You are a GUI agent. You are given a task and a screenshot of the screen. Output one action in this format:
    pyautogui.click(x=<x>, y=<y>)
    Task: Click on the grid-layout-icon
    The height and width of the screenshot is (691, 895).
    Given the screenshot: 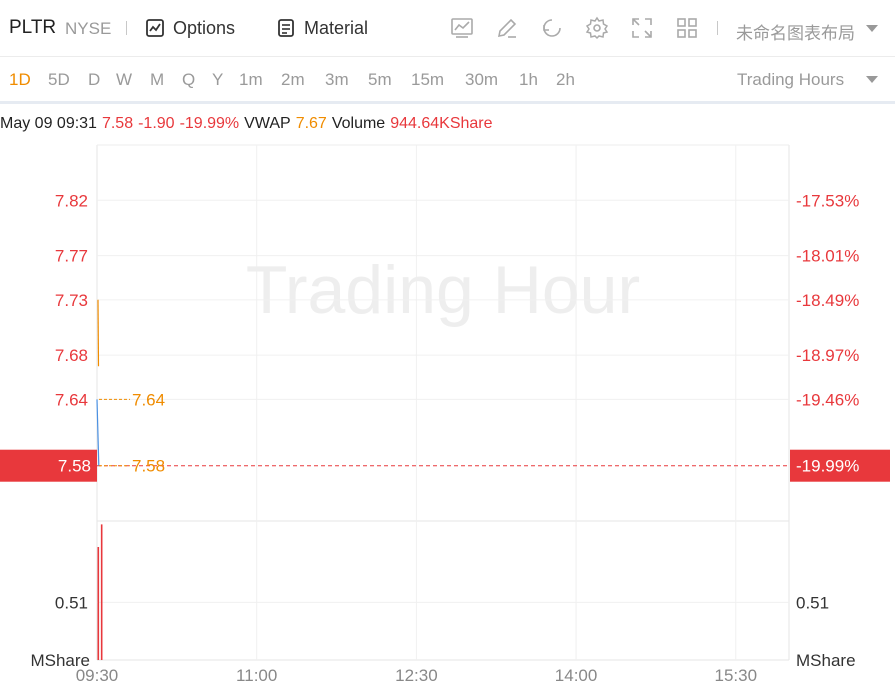 What is the action you would take?
    pyautogui.click(x=687, y=28)
    